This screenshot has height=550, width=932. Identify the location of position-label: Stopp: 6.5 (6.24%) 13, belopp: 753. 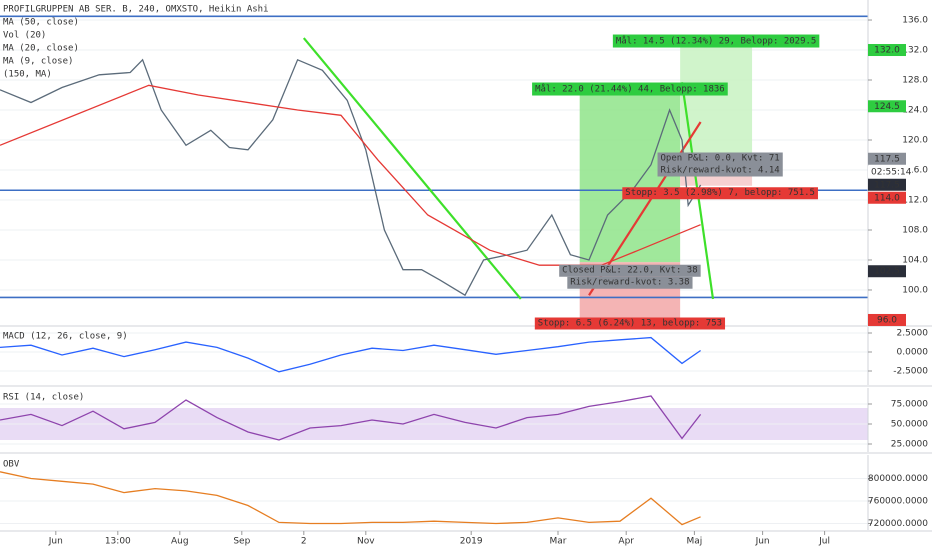
(630, 324).